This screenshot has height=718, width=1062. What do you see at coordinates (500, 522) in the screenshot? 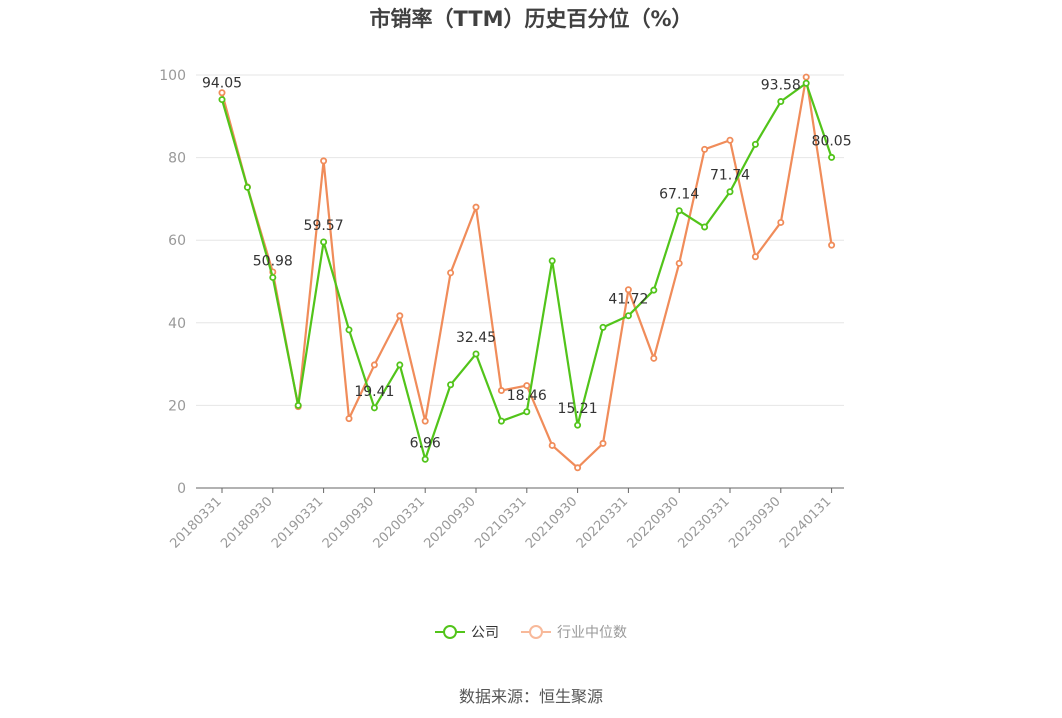
I see `x-tick-label: 20210331` at bounding box center [500, 522].